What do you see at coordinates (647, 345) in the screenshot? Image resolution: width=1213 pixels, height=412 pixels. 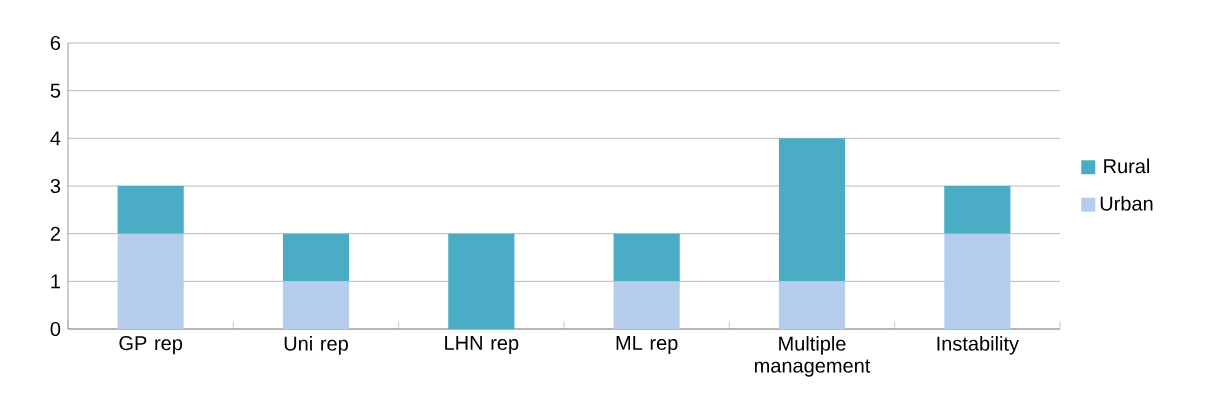 I see `x-tick-label: ML rep` at bounding box center [647, 345].